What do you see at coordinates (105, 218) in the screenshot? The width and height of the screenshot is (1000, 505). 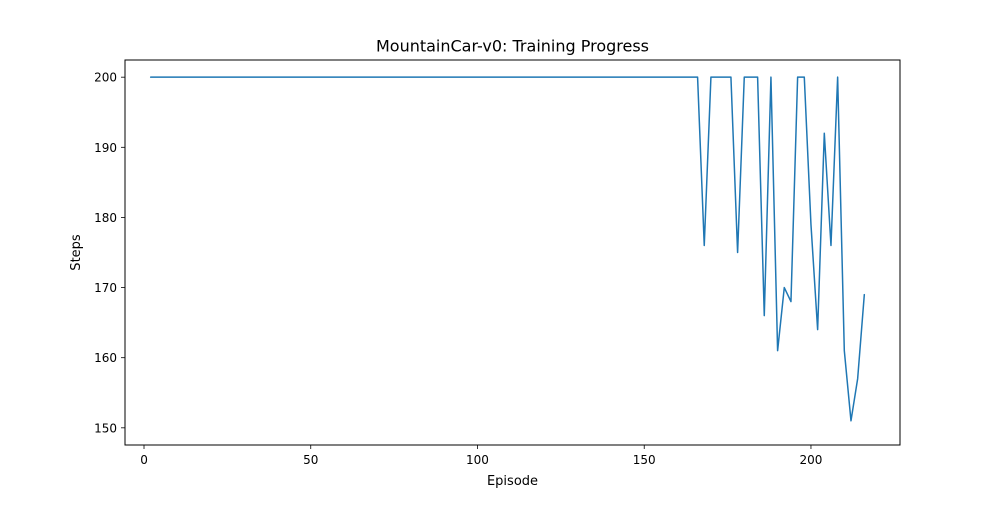 I see `y-tick-label: 180` at bounding box center [105, 218].